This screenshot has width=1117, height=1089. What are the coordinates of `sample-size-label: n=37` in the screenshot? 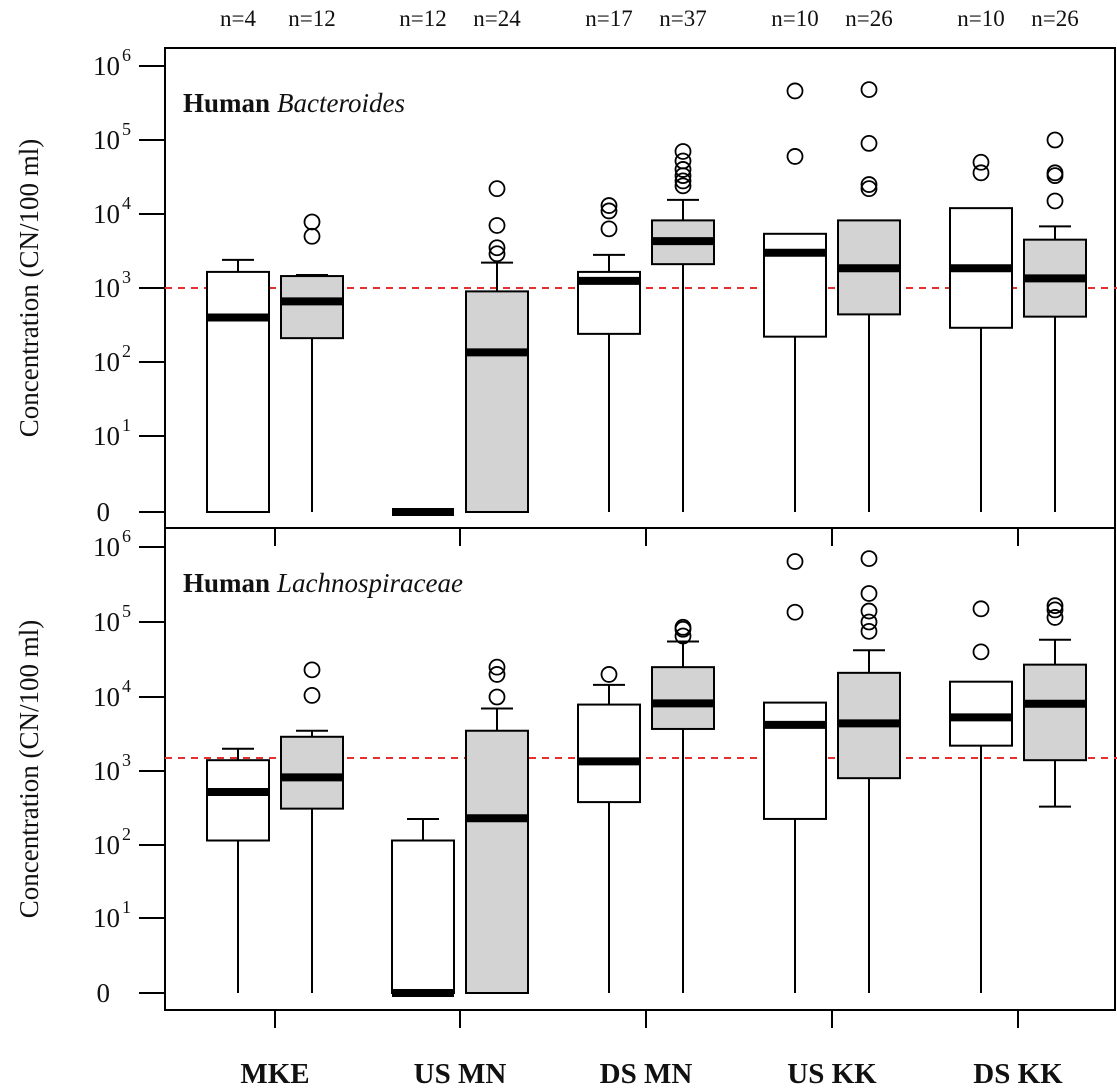 It's located at (682, 18).